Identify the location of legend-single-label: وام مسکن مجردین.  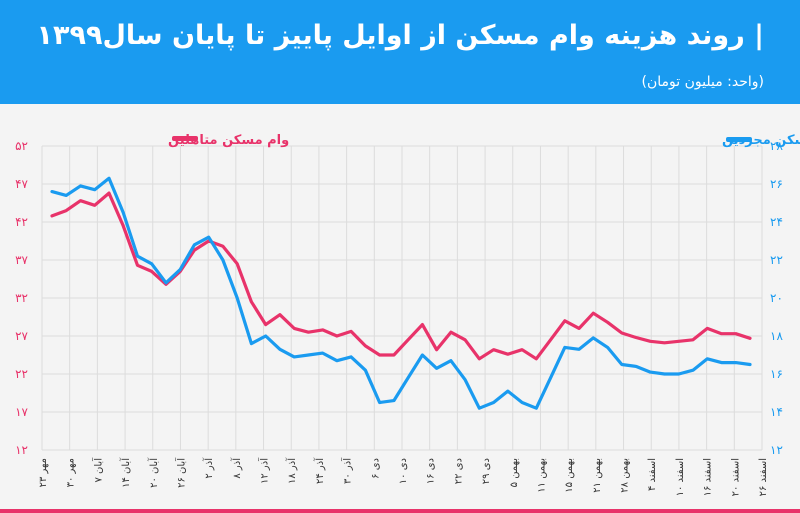
(761, 140).